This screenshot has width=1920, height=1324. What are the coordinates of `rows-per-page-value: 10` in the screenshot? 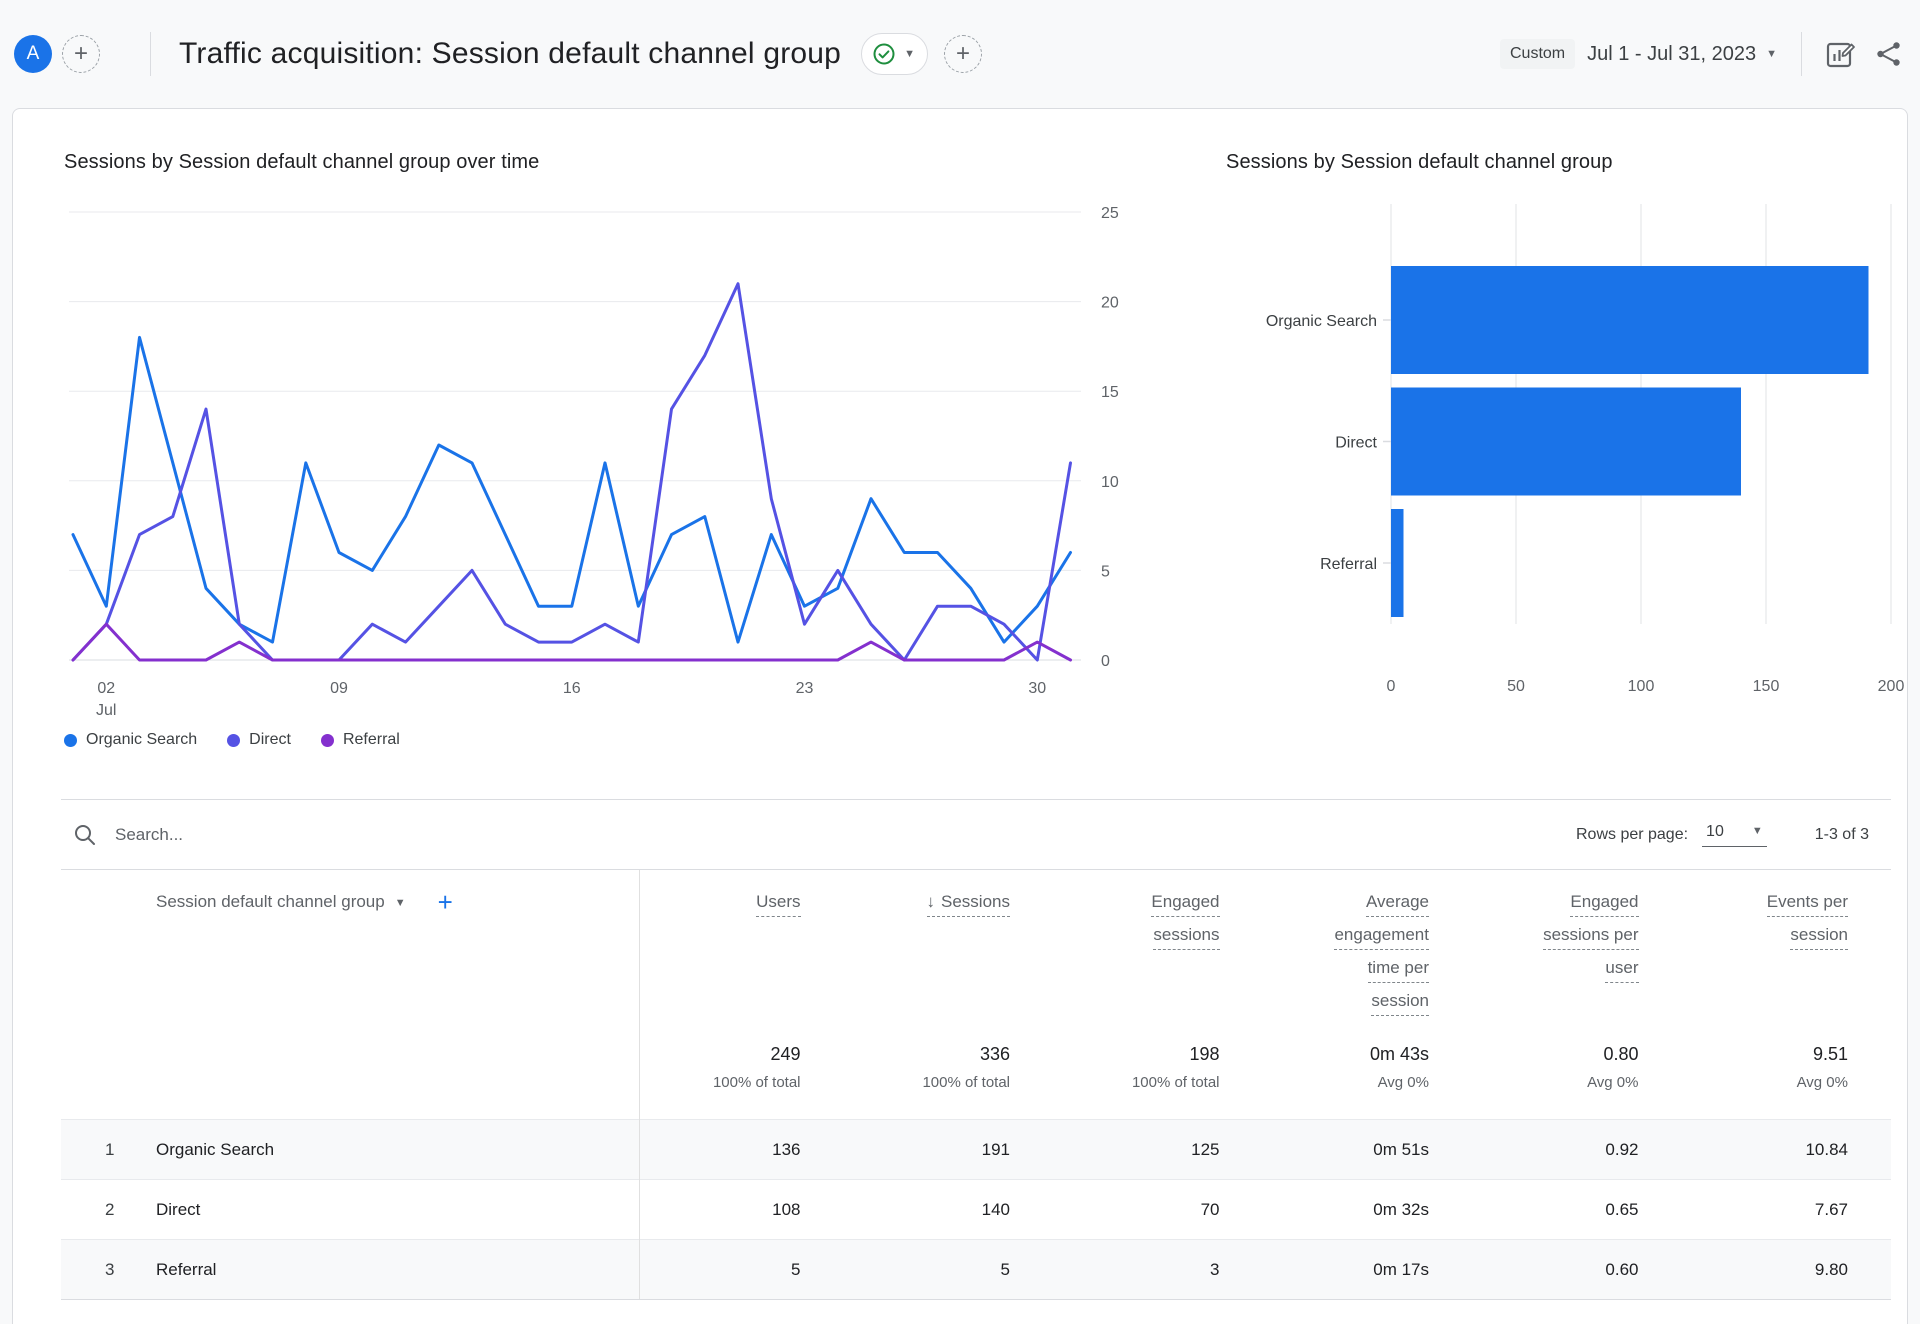 It's located at (1715, 831).